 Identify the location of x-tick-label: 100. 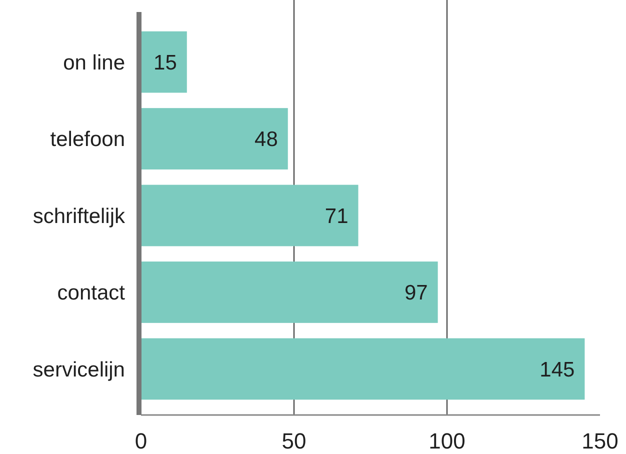
(447, 441).